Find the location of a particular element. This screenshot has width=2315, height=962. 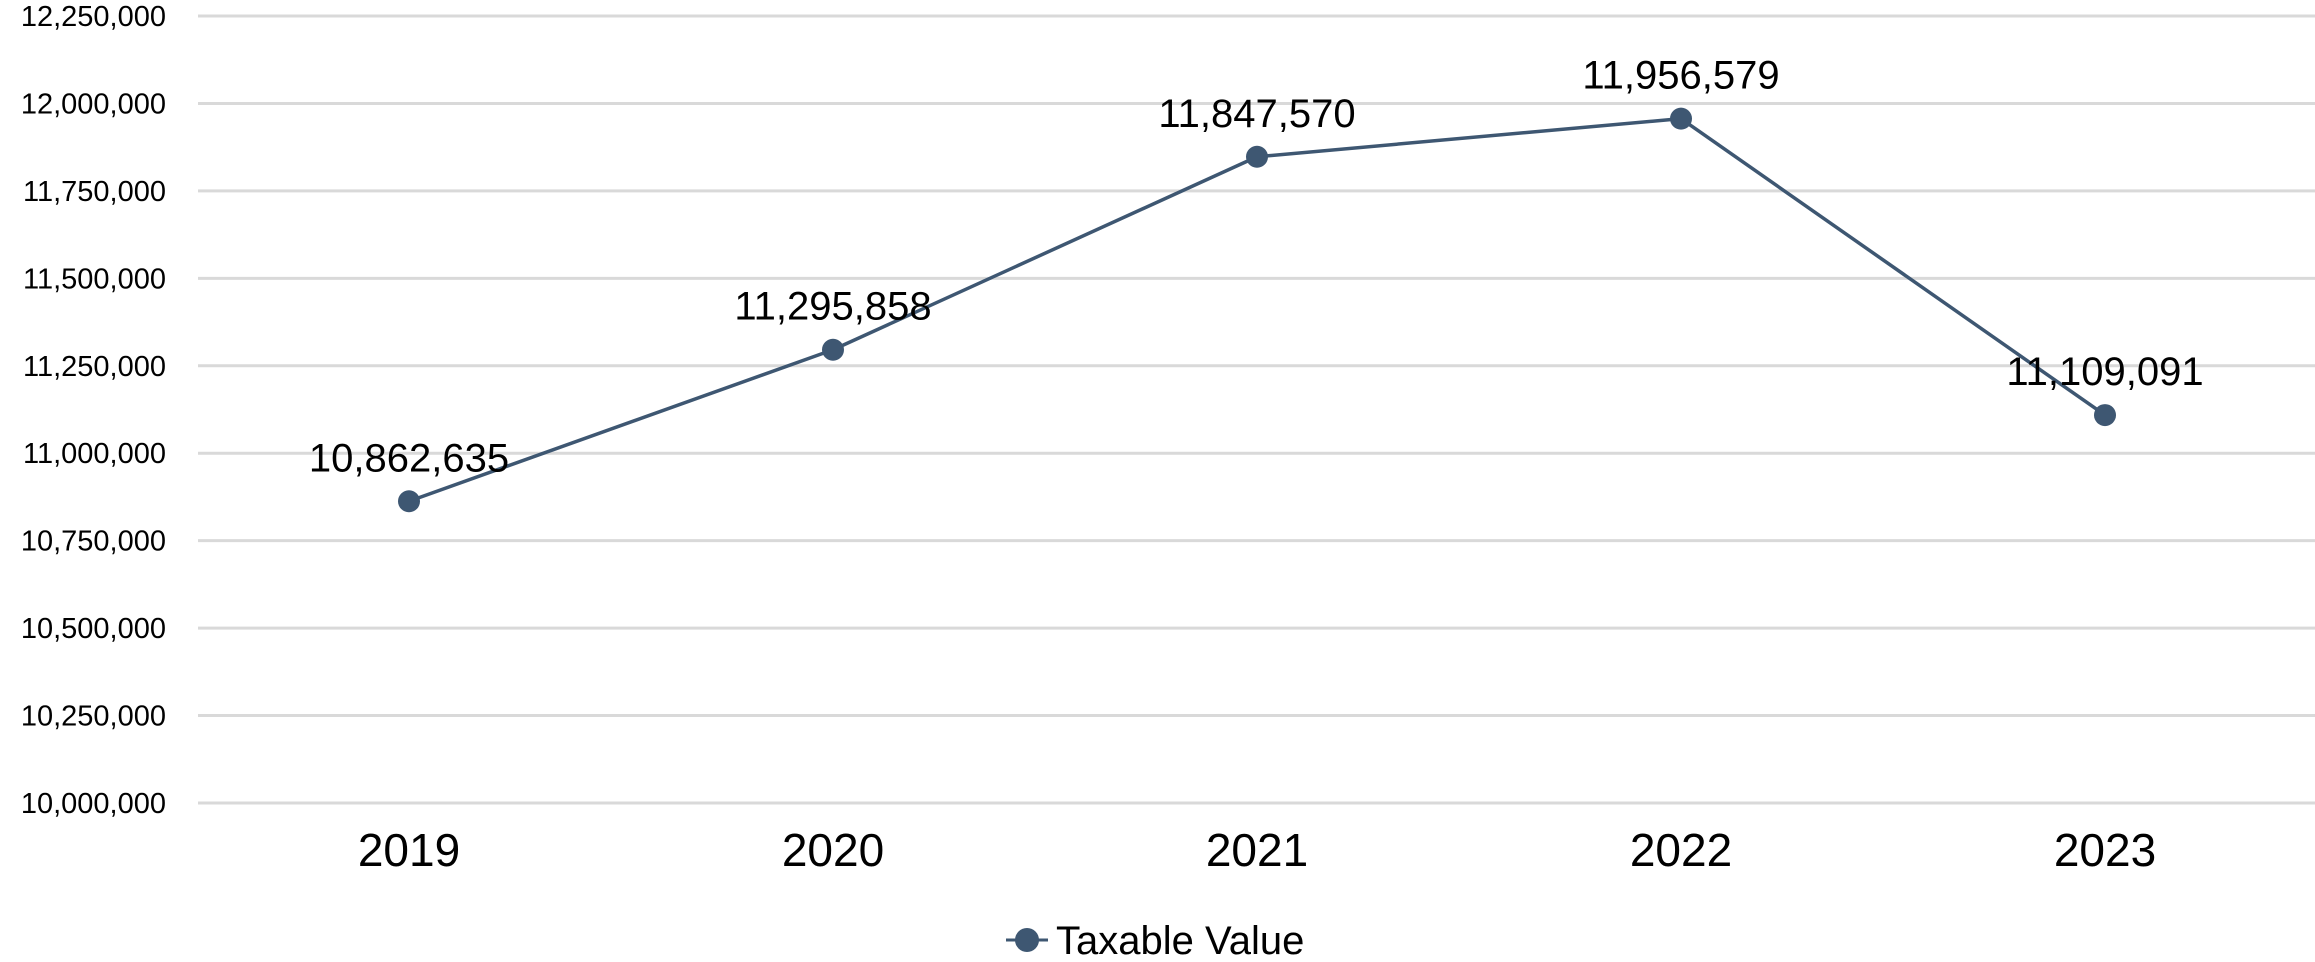

x-axis-tick-labels: 2019 2020 2021 2022 2023 is located at coordinates (1257, 850).